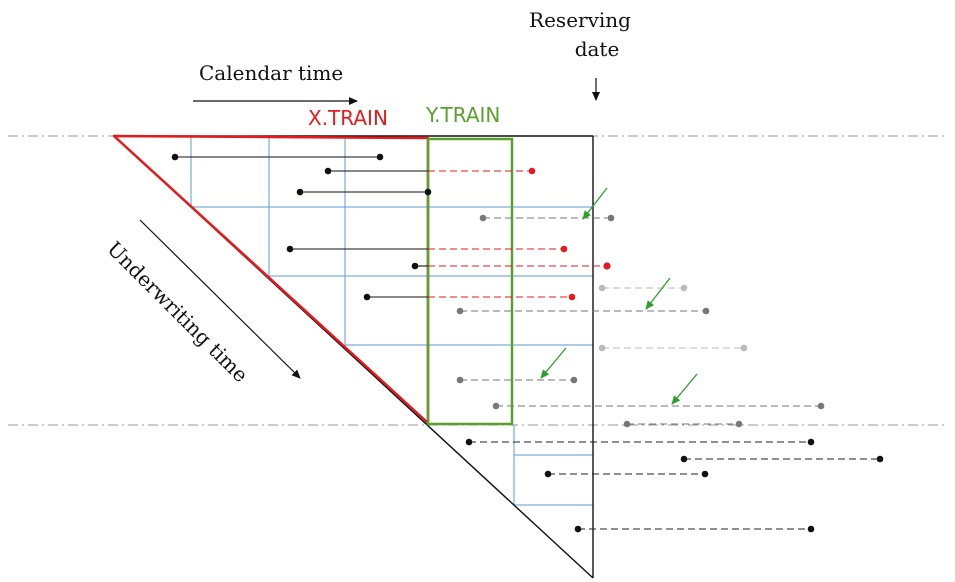  What do you see at coordinates (580, 20) in the screenshot?
I see `reserving-date-label-line1: Reserving` at bounding box center [580, 20].